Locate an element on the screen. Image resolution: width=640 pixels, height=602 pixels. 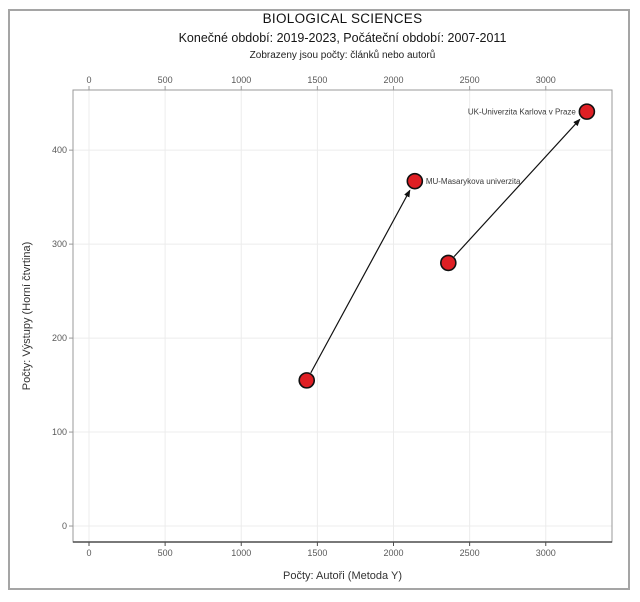
data-point-label: UK-Univerzita Karlova v Praze is located at coordinates (522, 112).